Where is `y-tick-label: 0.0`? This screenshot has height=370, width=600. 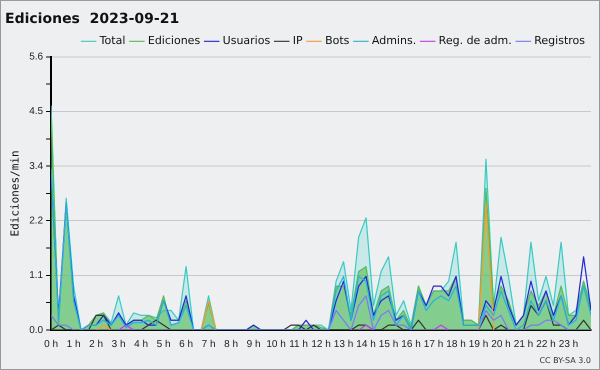 y-tick-label: 0.0 is located at coordinates (36, 330).